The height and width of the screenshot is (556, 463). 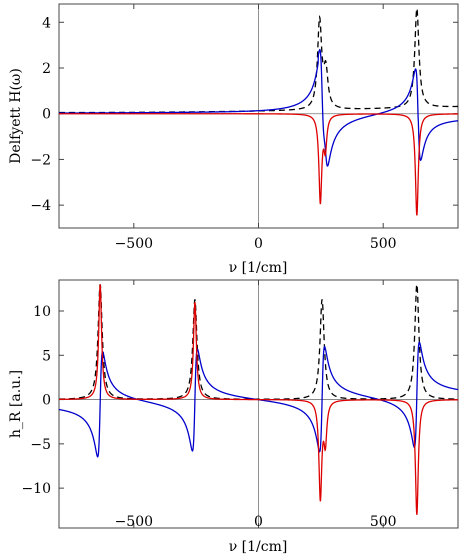 I want to click on y-tick-label: 2, so click(x=46, y=69).